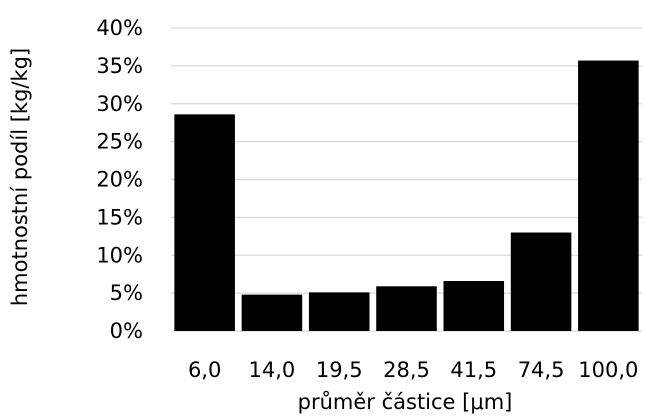 The width and height of the screenshot is (646, 416). What do you see at coordinates (119, 142) in the screenshot?
I see `y-tick-label: 25%` at bounding box center [119, 142].